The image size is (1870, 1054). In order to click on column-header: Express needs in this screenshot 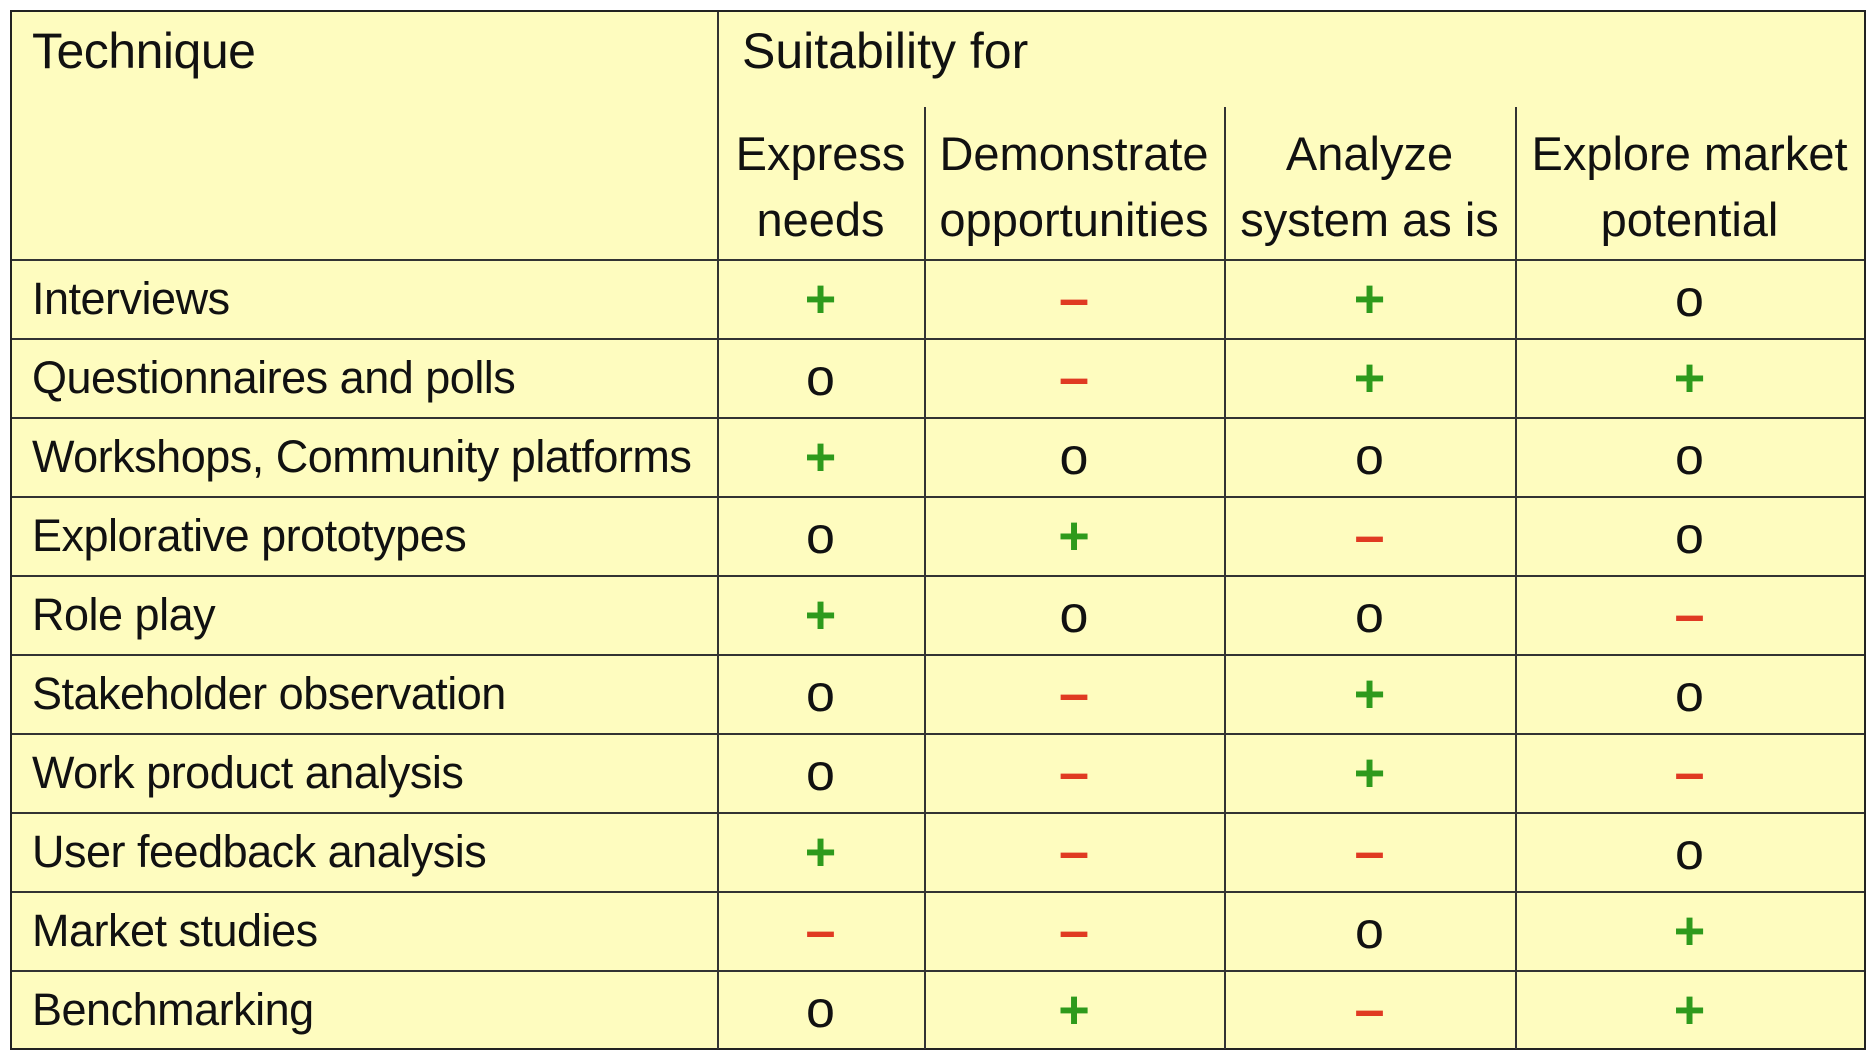, I will do `click(820, 186)`.